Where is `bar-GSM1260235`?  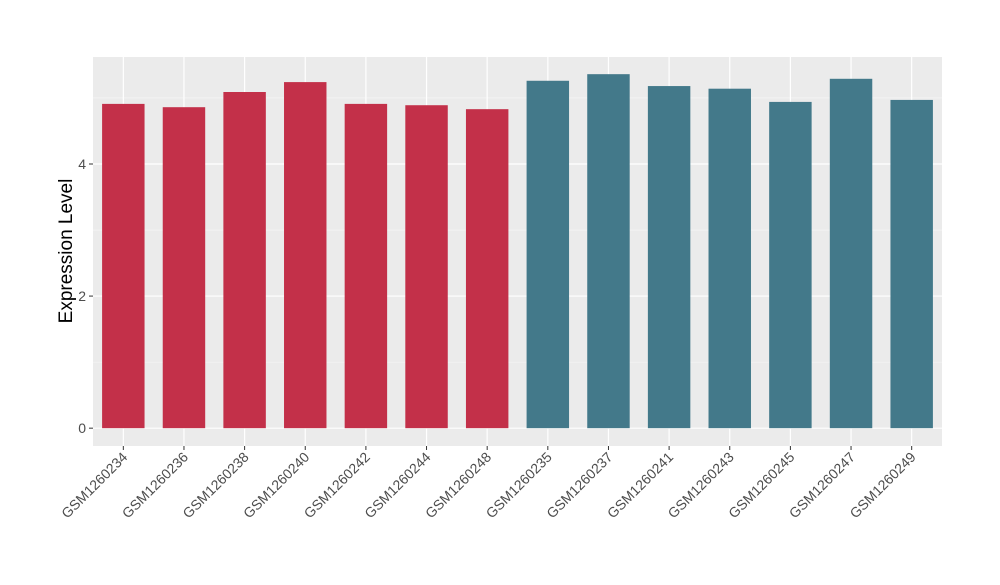 bar-GSM1260235 is located at coordinates (548, 254).